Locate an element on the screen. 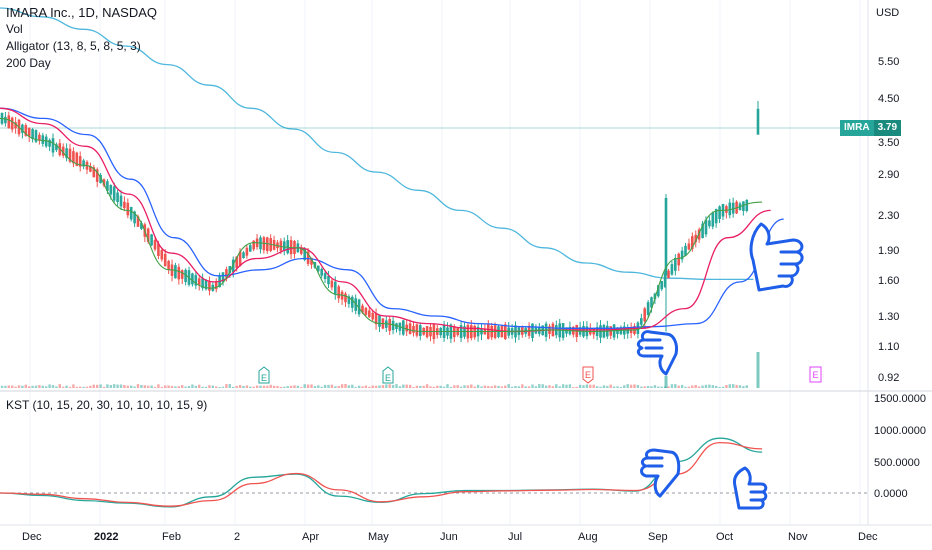  legend-alligator: Alligator (13, 8, 5, 8, 5, 3) is located at coordinates (73, 46).